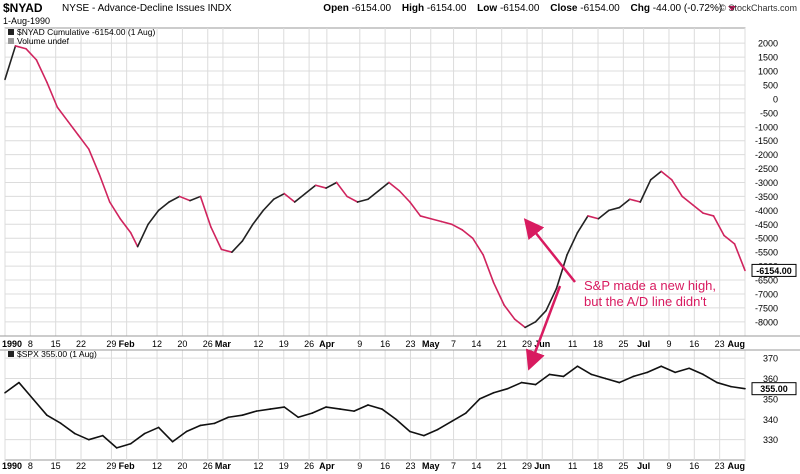 This screenshot has height=474, width=800. Describe the element at coordinates (446, 8) in the screenshot. I see `high-value: -6154.00` at that location.